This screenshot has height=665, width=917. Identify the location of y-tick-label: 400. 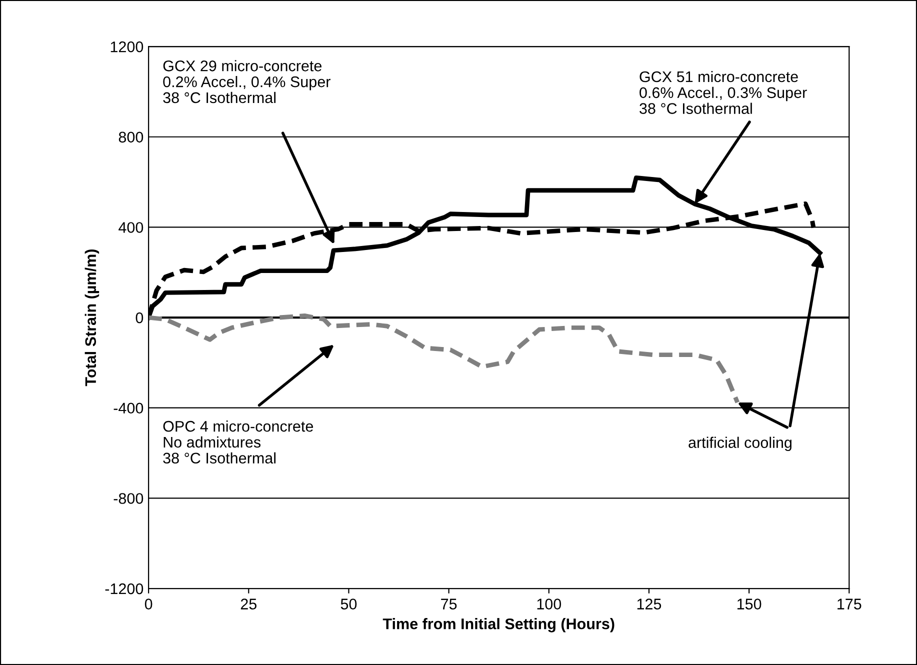
(131, 227).